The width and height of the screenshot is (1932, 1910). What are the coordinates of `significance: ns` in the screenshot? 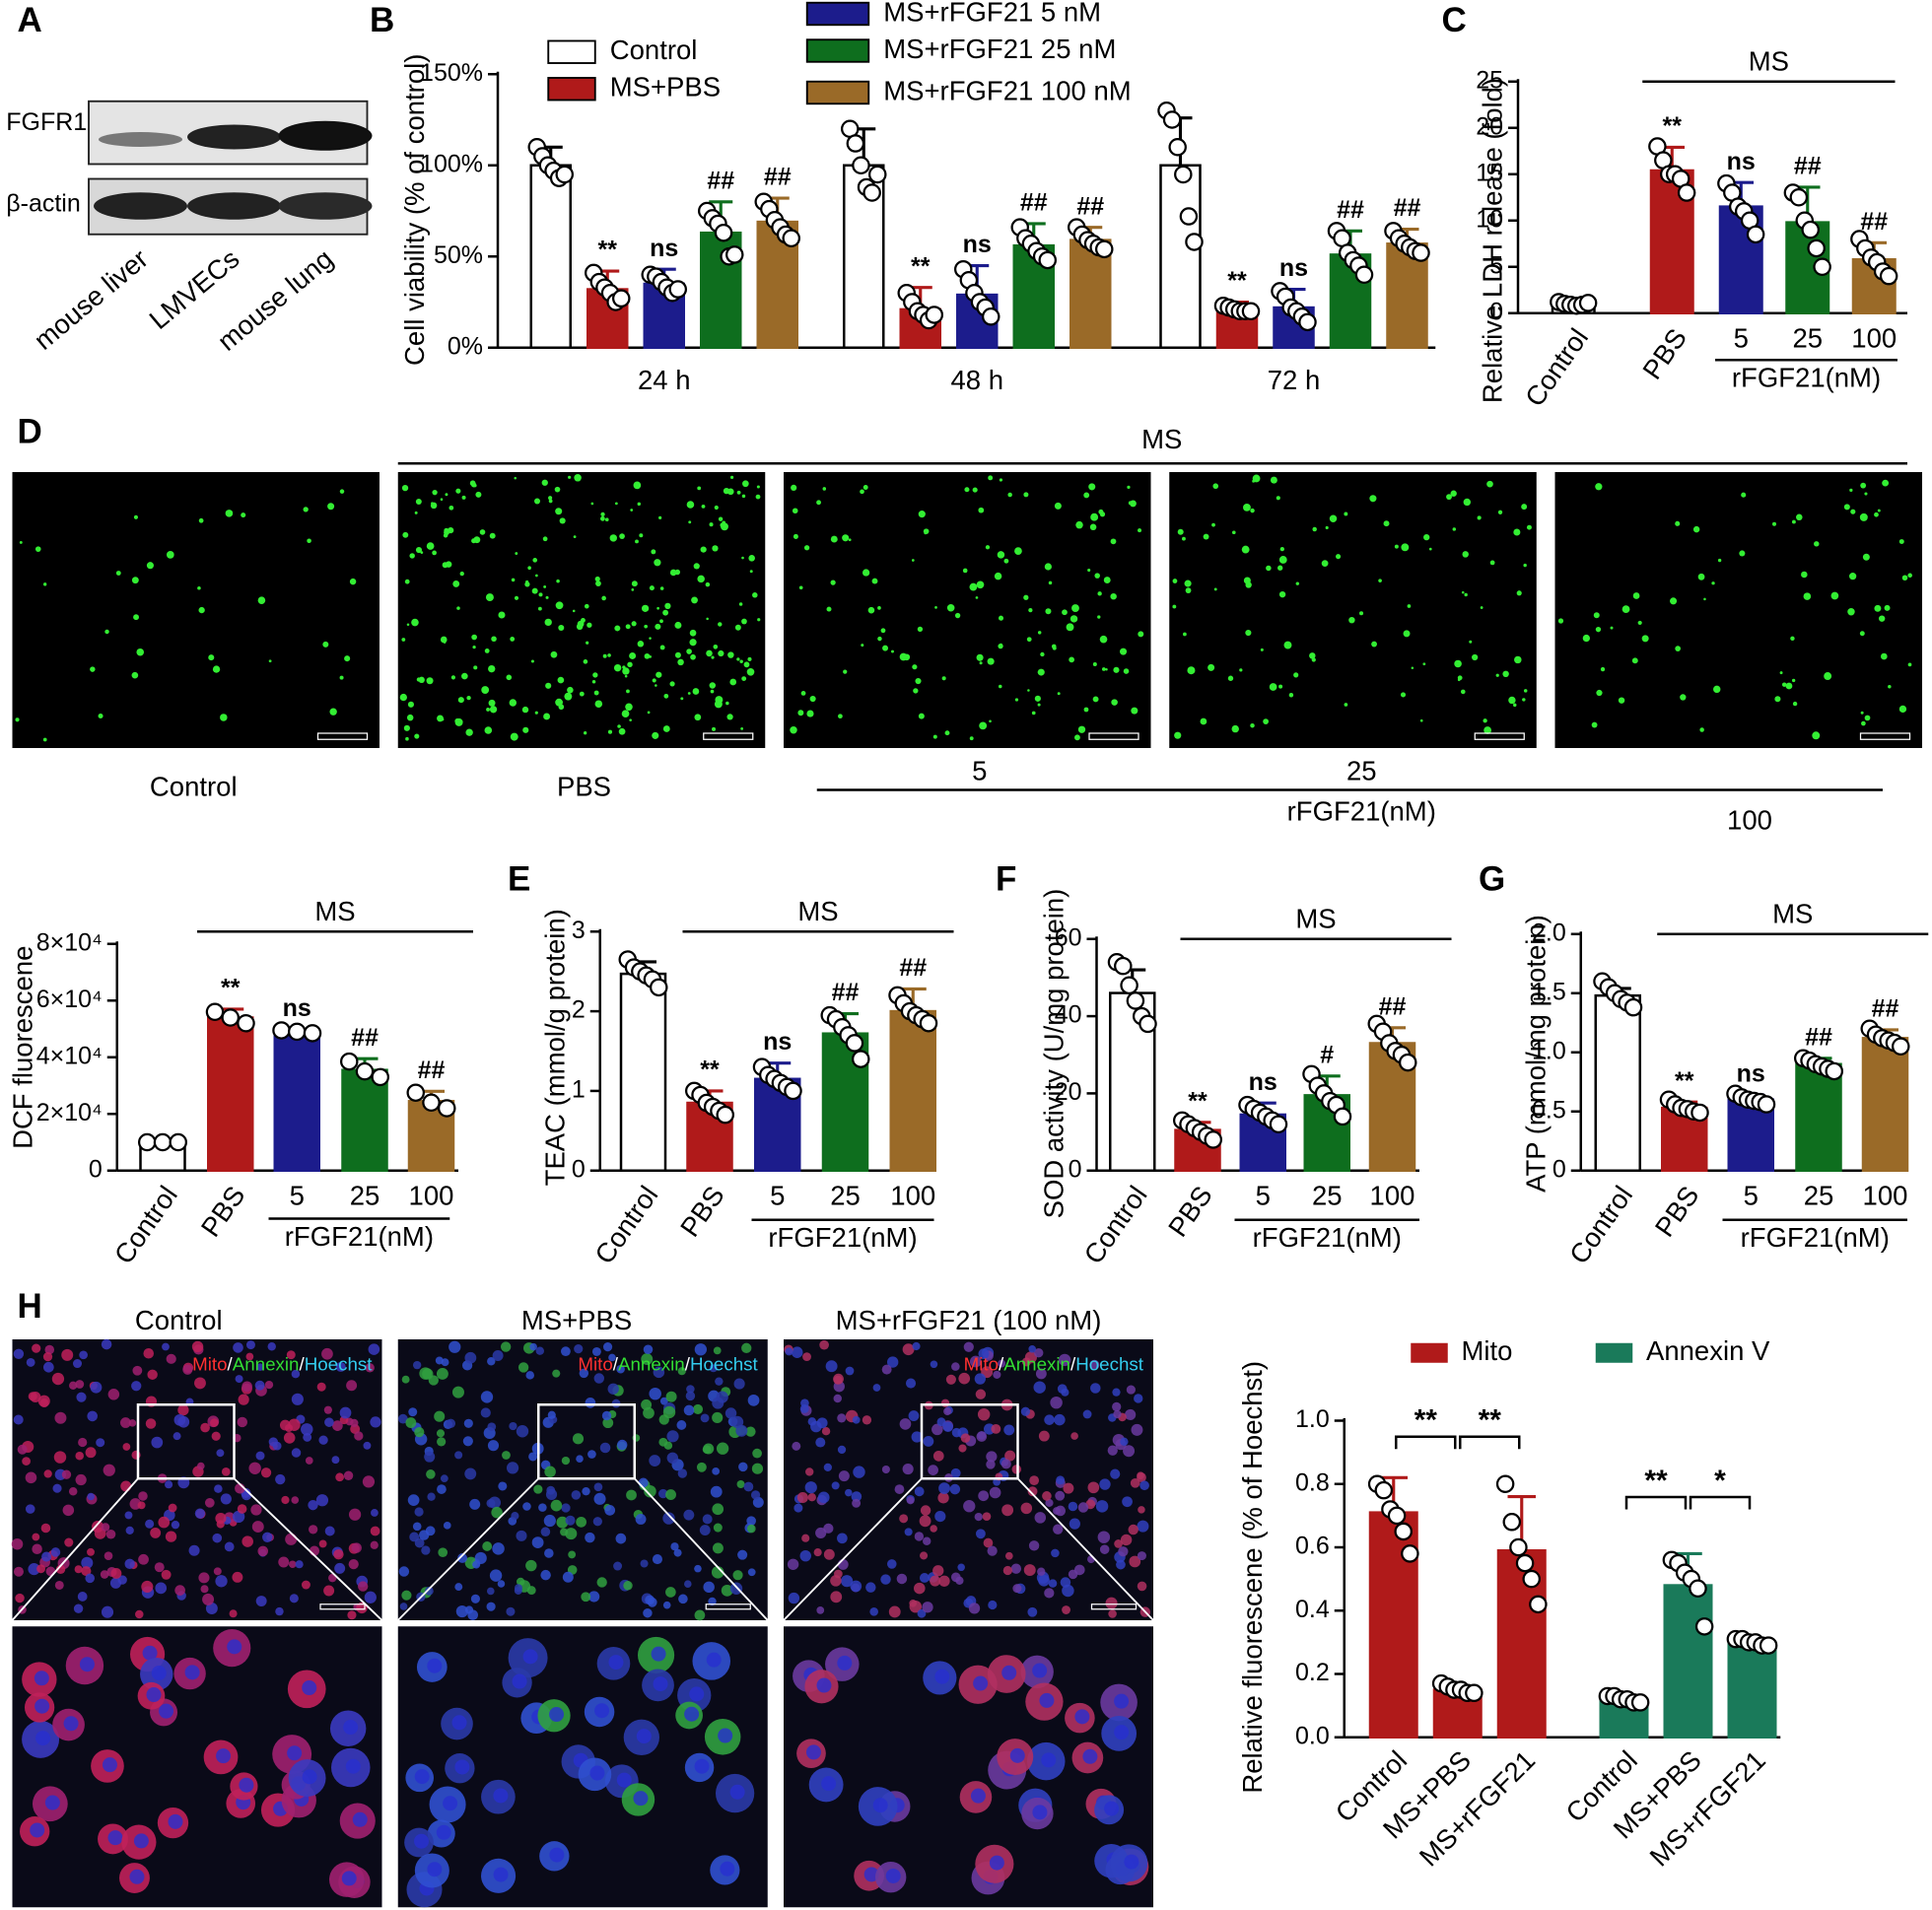 It's located at (1293, 268).